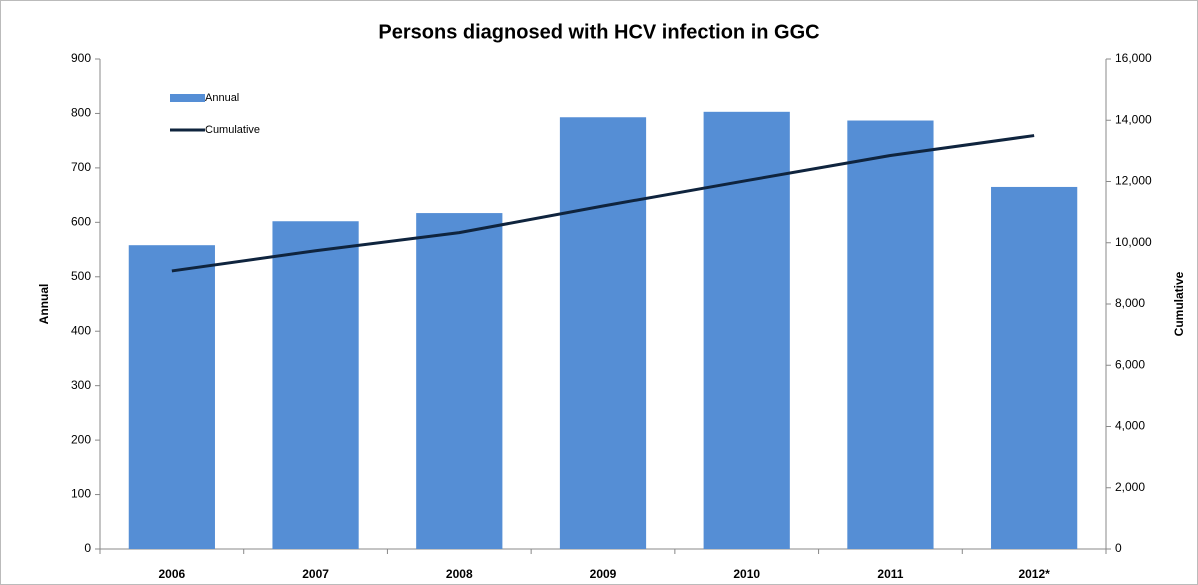 The width and height of the screenshot is (1198, 585). Describe the element at coordinates (1133, 119) in the screenshot. I see `y2-tick-label: 14,000` at that location.